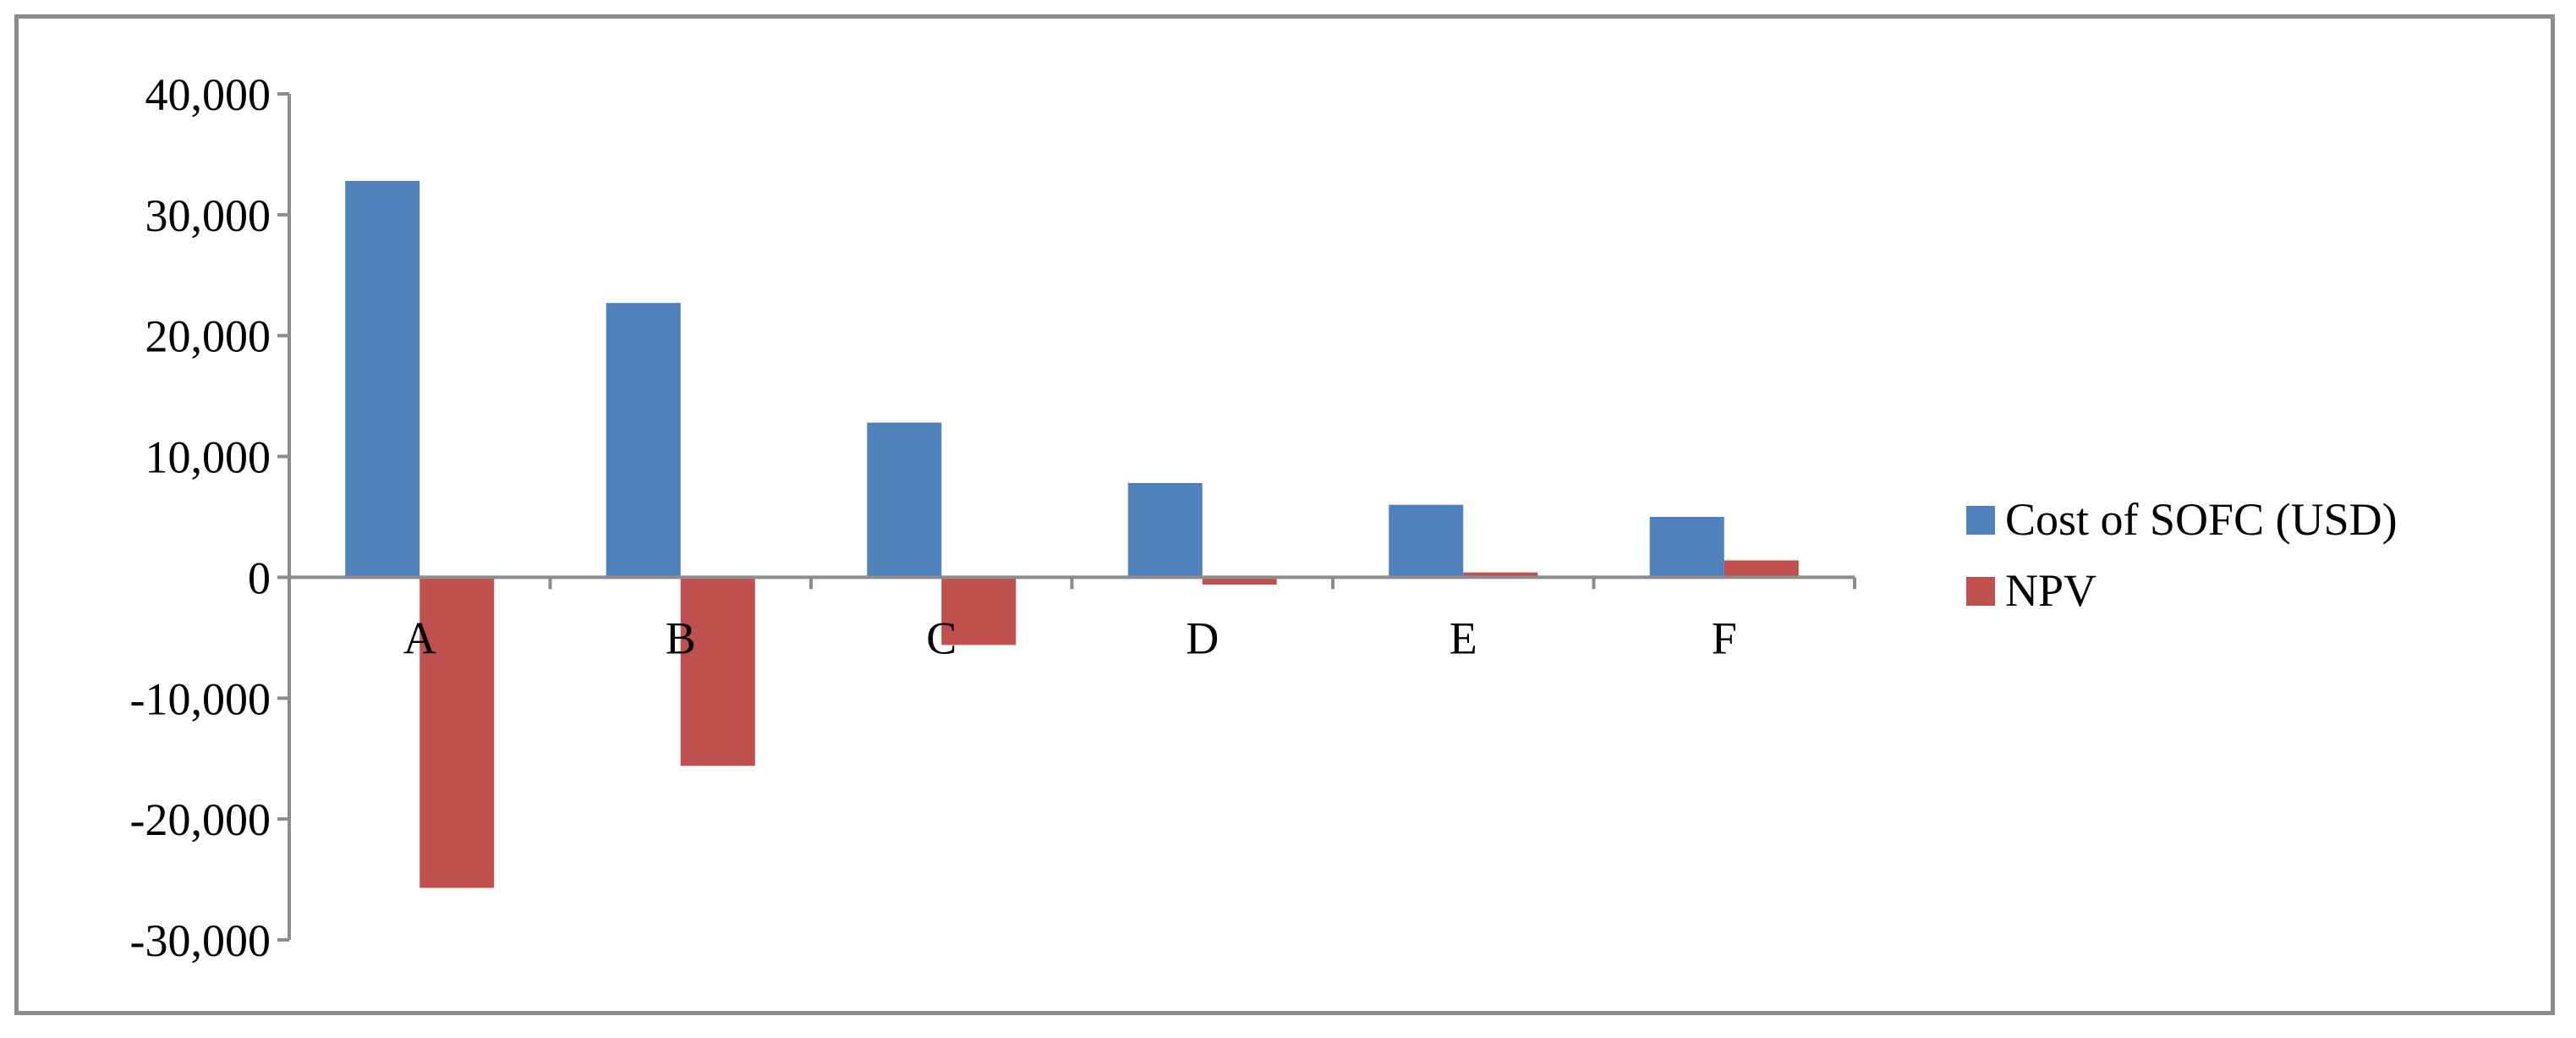  I want to click on bar-cost-c, so click(904, 500).